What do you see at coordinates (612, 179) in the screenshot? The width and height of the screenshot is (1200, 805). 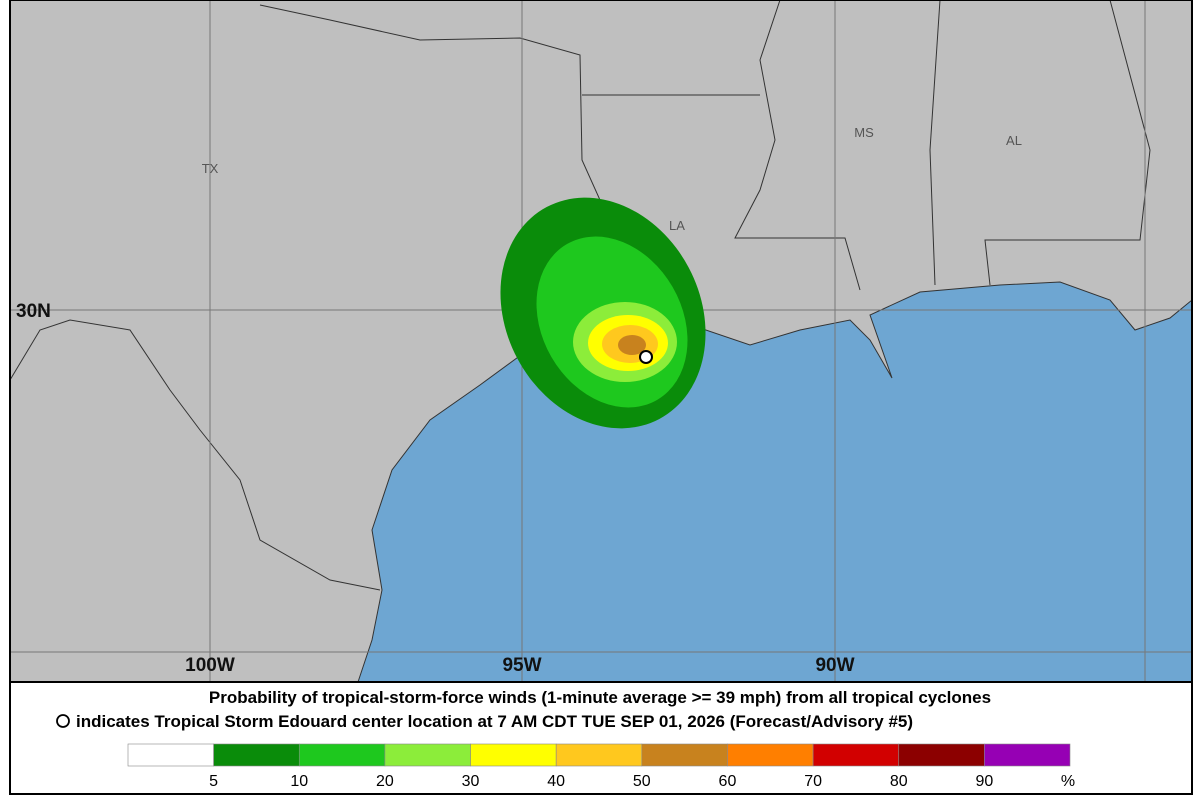 I see `state-labels: TX LA MS AL` at bounding box center [612, 179].